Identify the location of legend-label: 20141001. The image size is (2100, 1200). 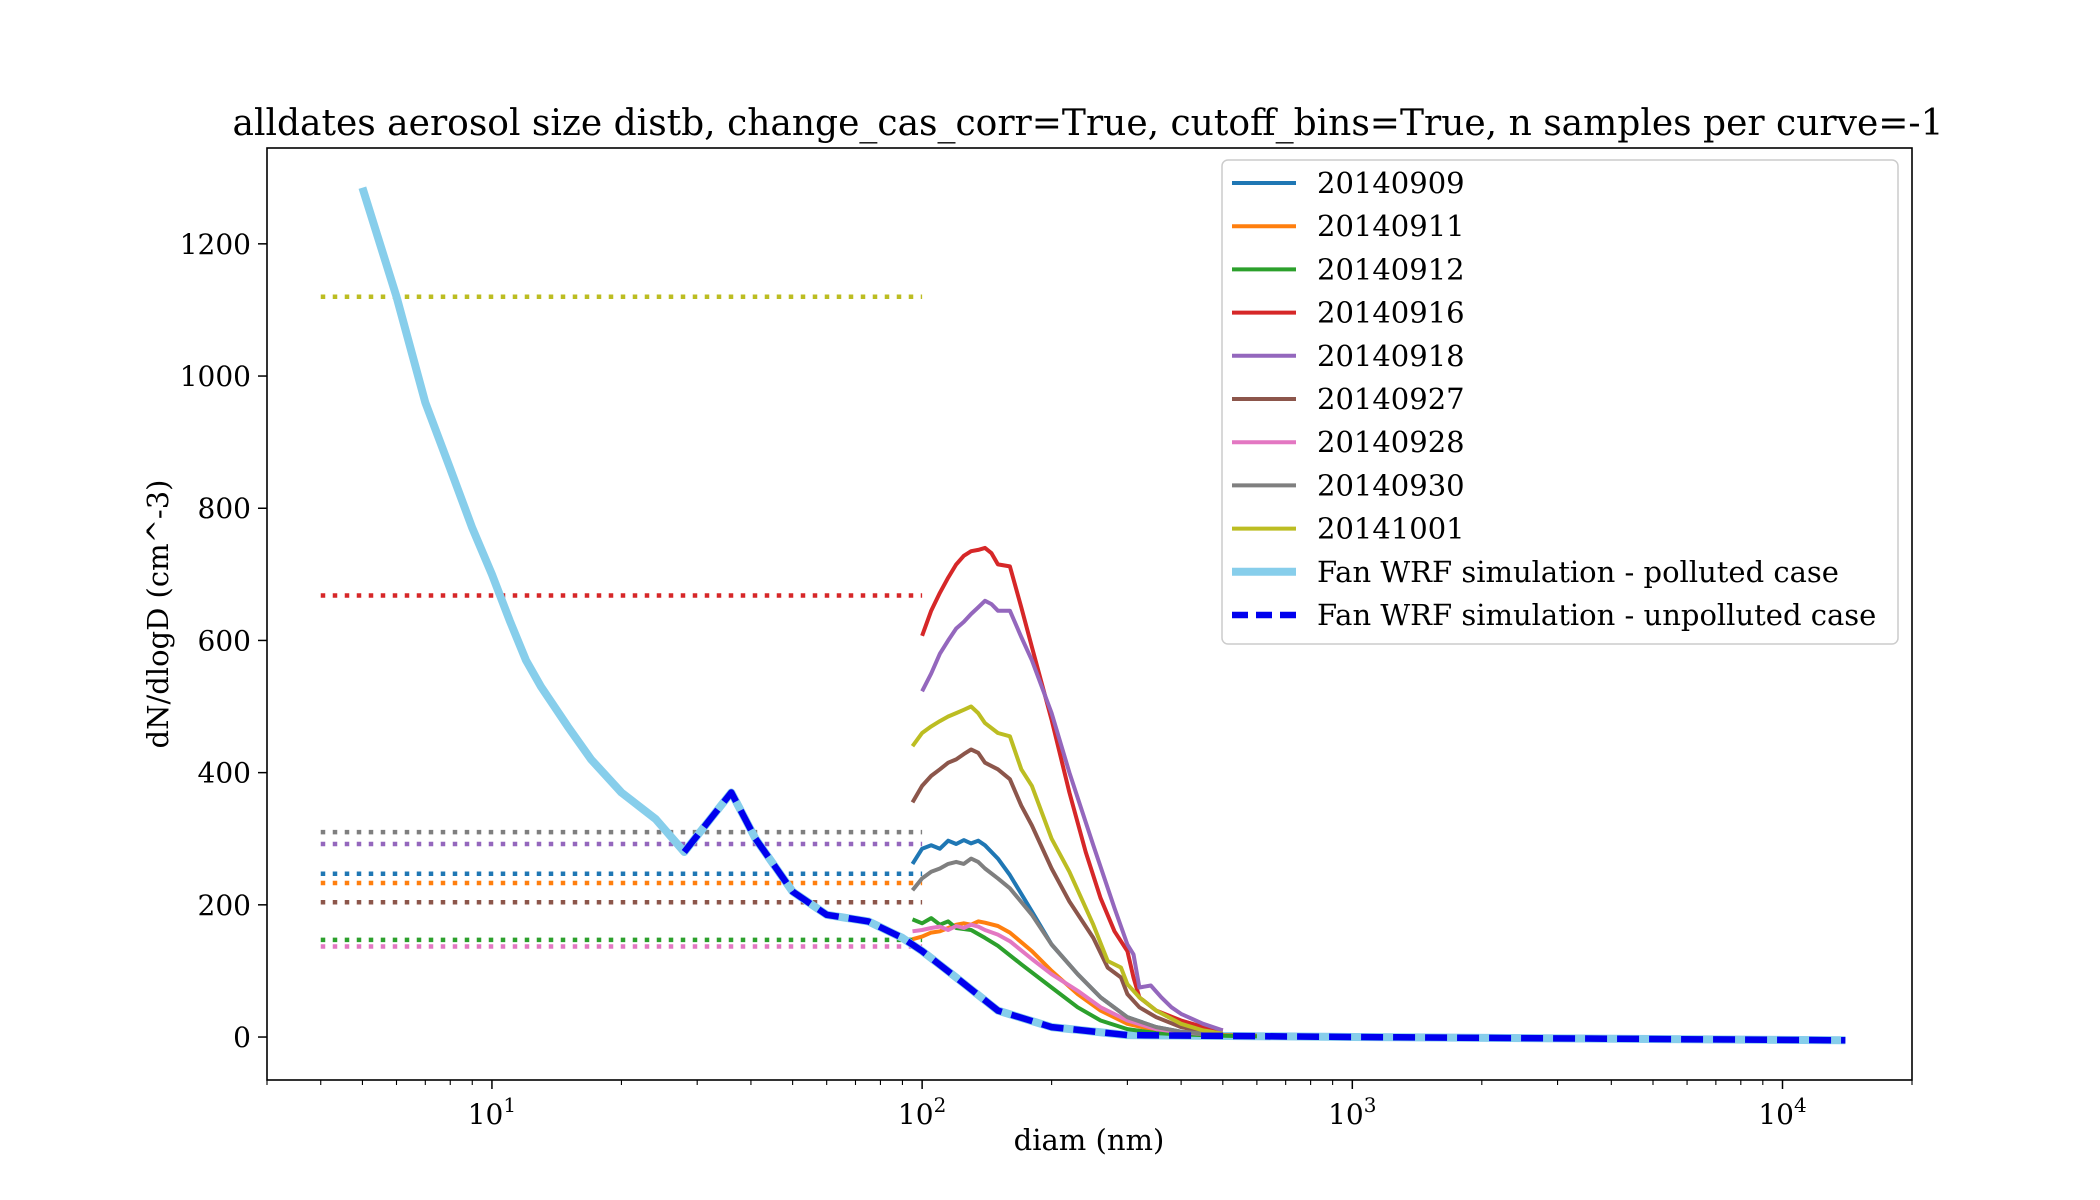
(1391, 529).